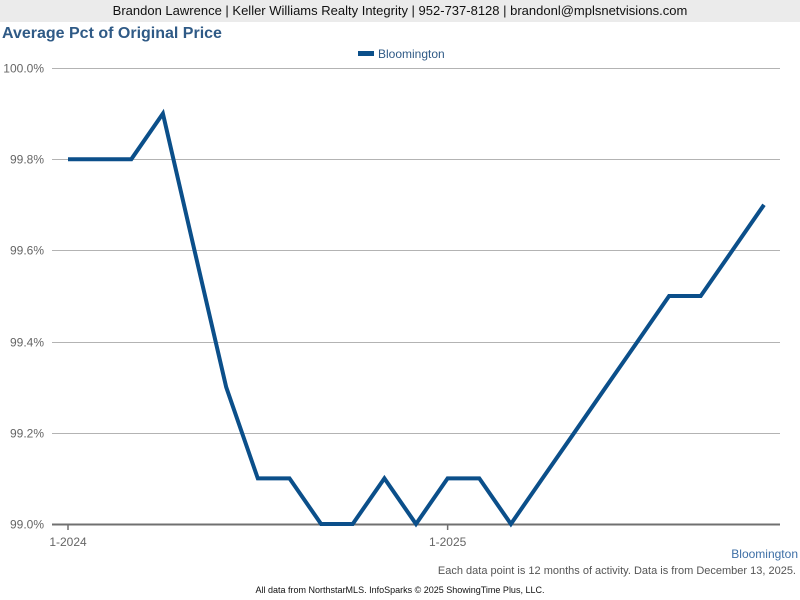 Image resolution: width=800 pixels, height=600 pixels. What do you see at coordinates (27, 160) in the screenshot?
I see `svg-text: 99.8%` at bounding box center [27, 160].